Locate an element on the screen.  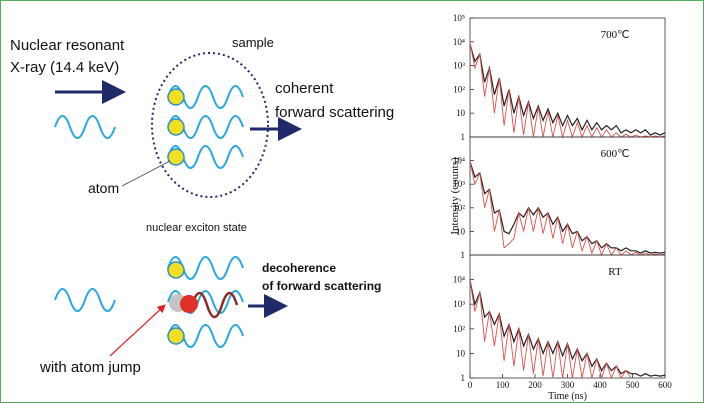
x-tick-label: 300 is located at coordinates (568, 385).